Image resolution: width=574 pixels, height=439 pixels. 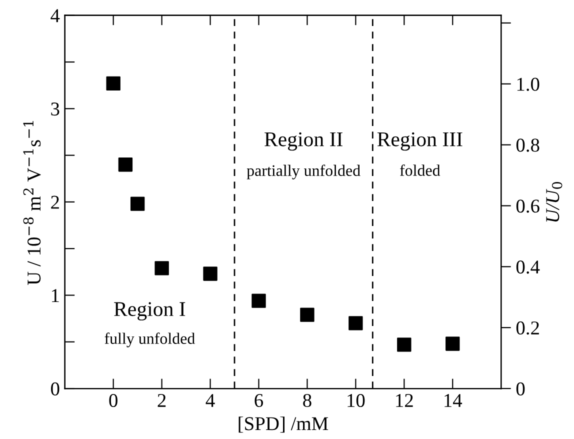 What do you see at coordinates (303, 141) in the screenshot?
I see `annotation: Region II` at bounding box center [303, 141].